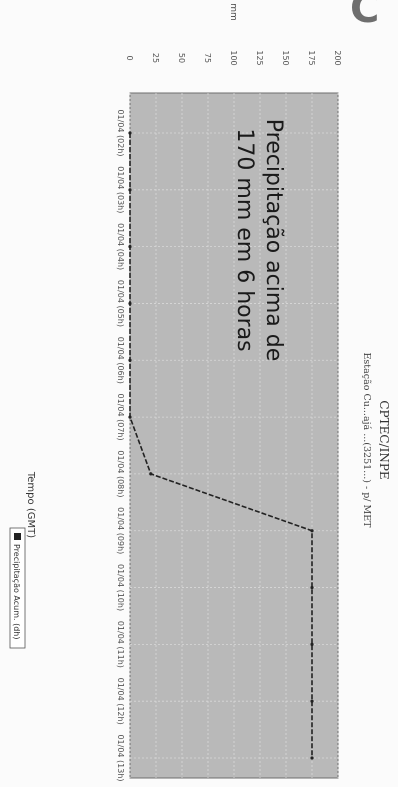 The height and width of the screenshot is (787, 398). I want to click on value-tick-label-6: 150, so click(285, 57).